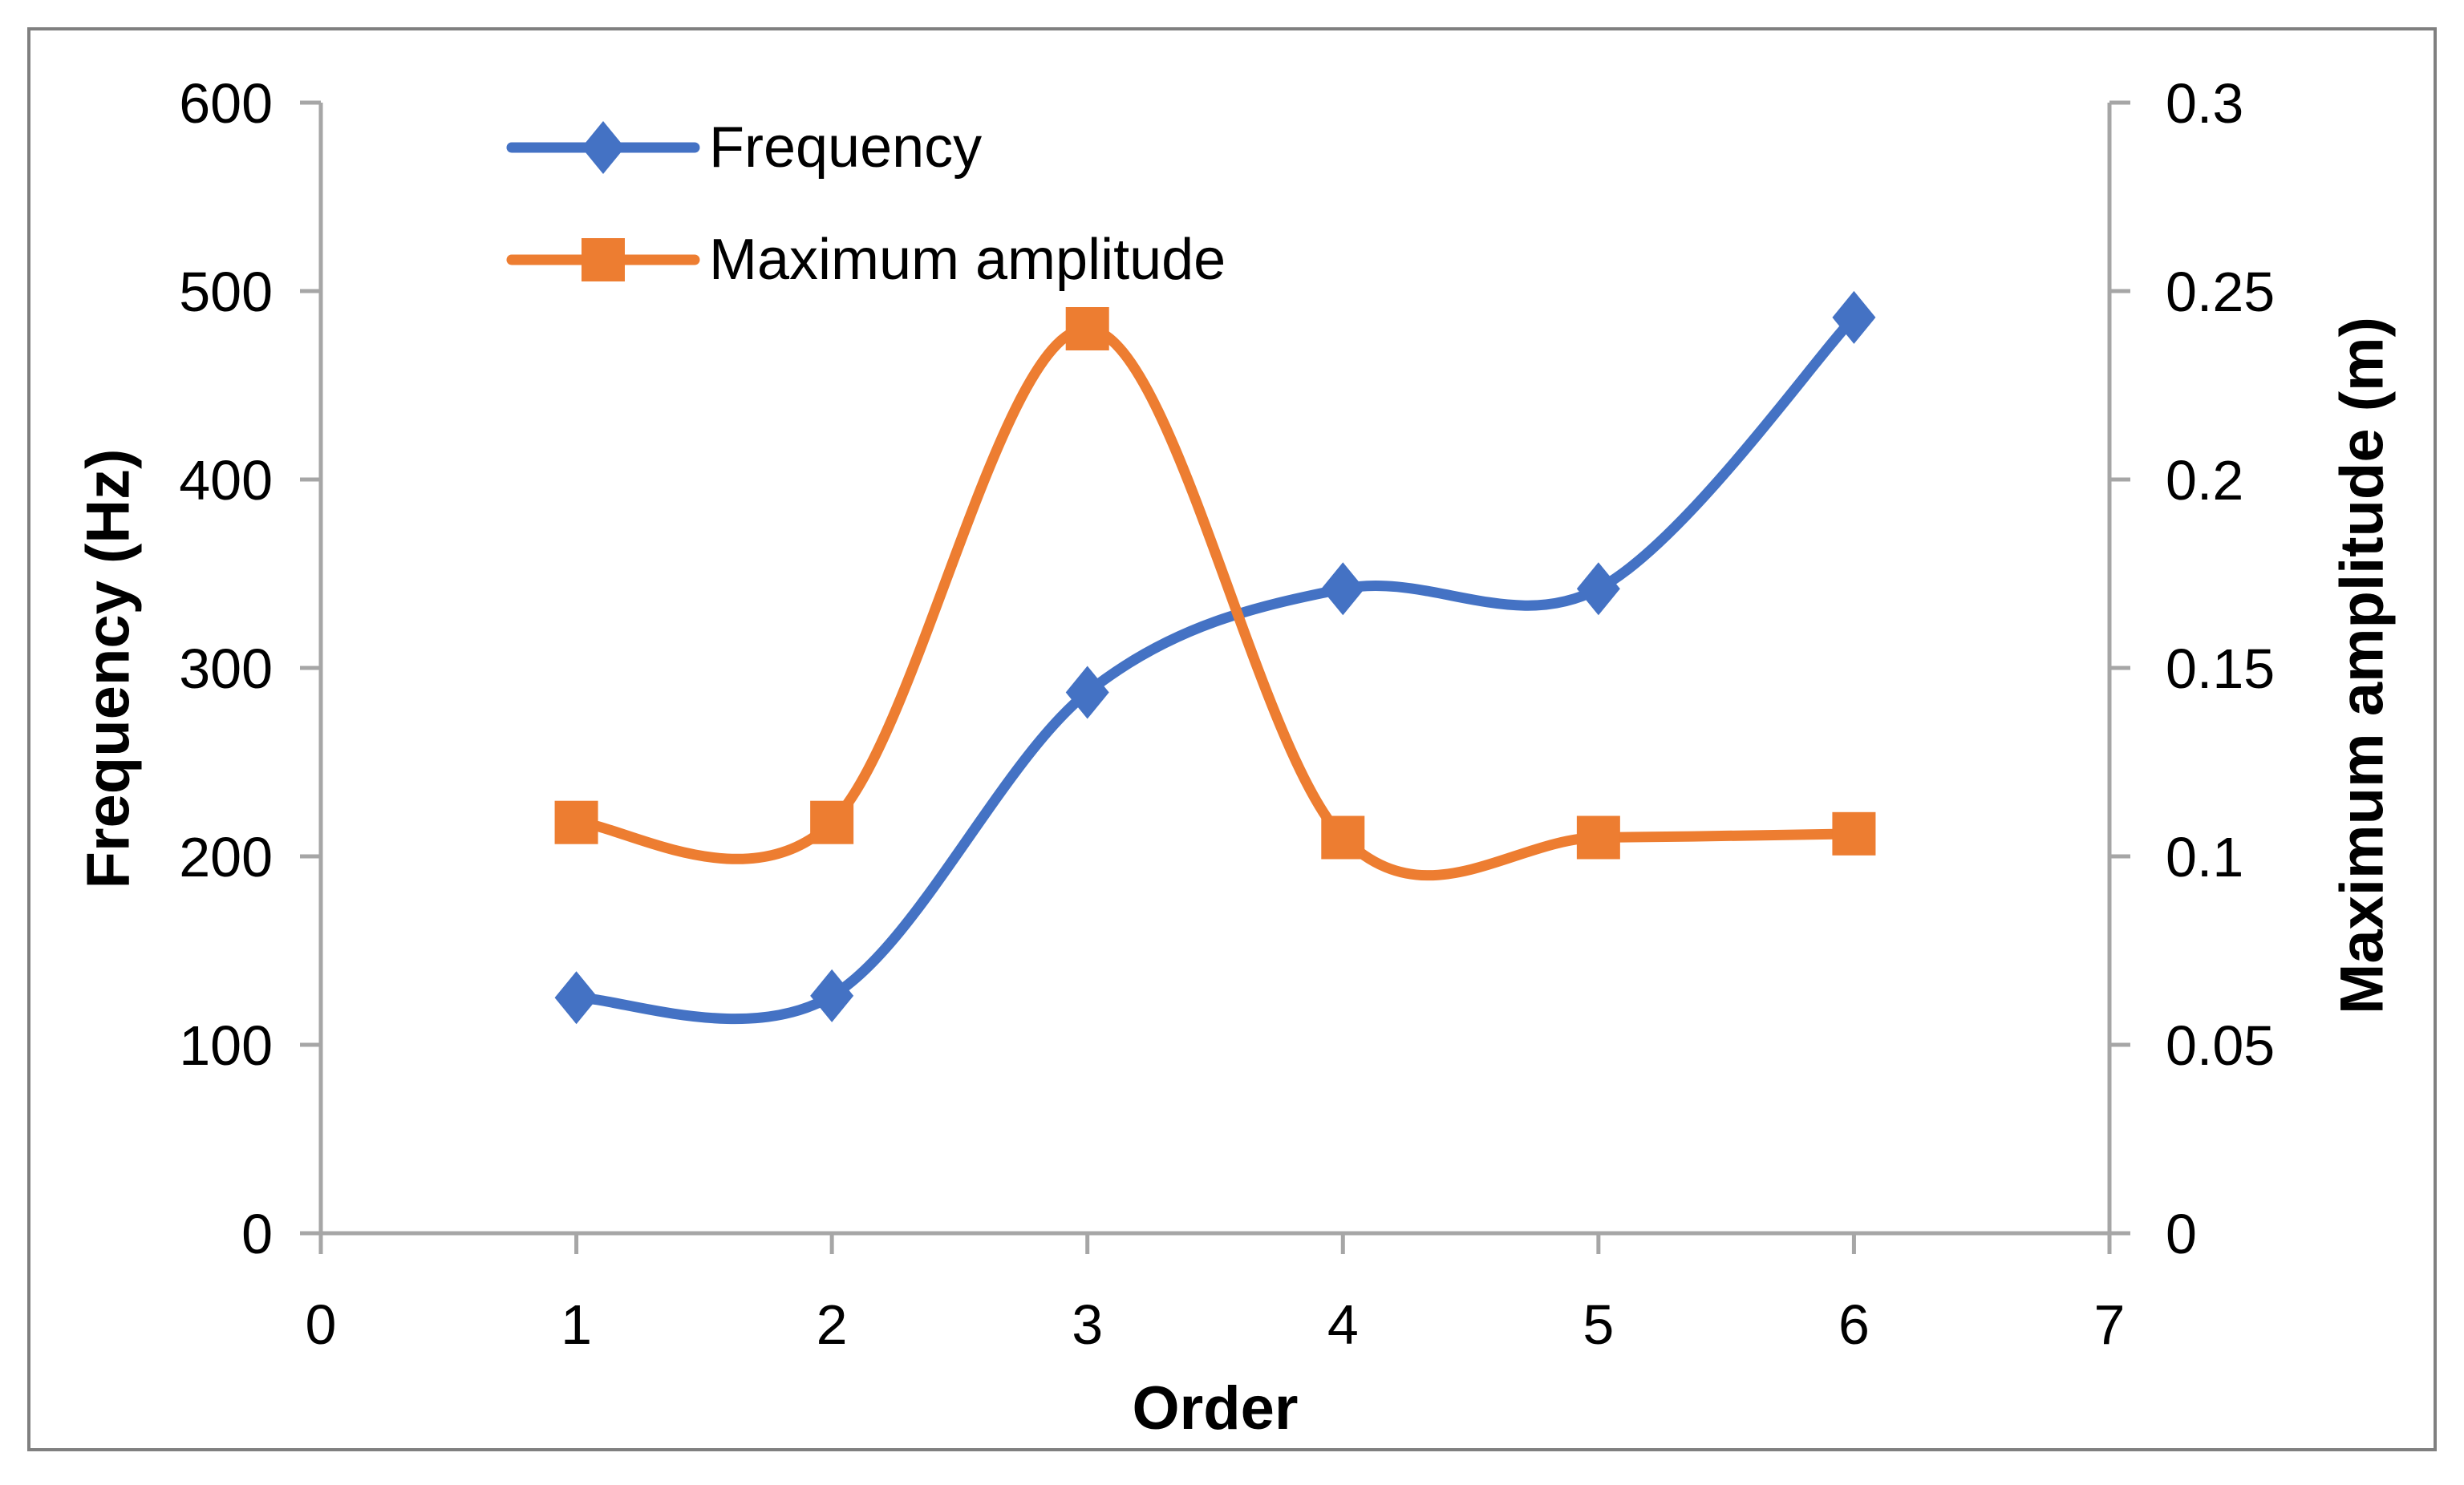 This screenshot has width=2464, height=1485. What do you see at coordinates (603, 201) in the screenshot?
I see `legend` at bounding box center [603, 201].